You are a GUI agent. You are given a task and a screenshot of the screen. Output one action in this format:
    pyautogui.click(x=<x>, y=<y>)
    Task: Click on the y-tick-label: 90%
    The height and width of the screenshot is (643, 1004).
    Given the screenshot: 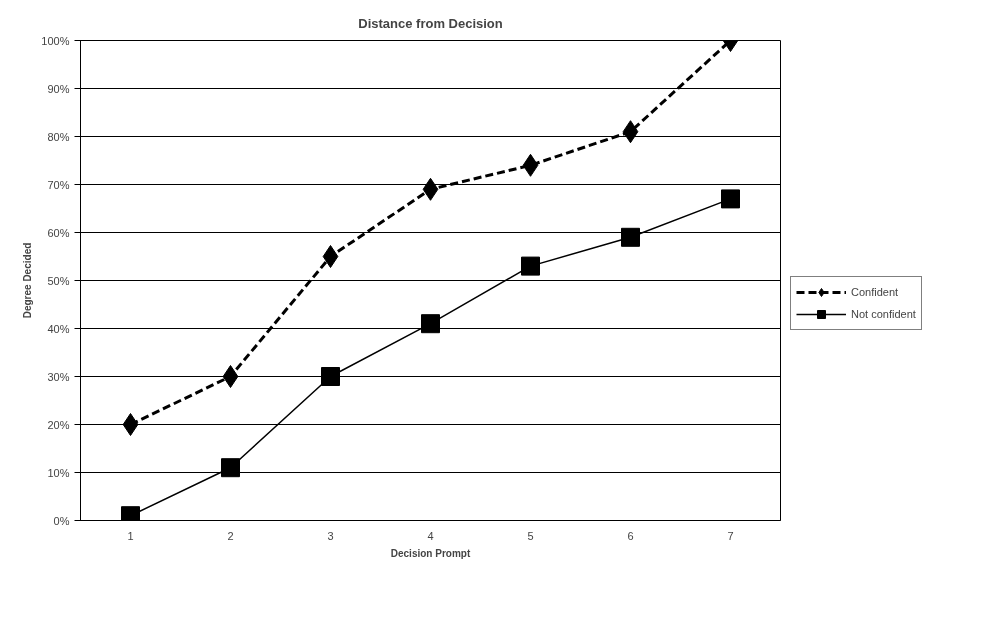 What is the action you would take?
    pyautogui.click(x=58, y=88)
    